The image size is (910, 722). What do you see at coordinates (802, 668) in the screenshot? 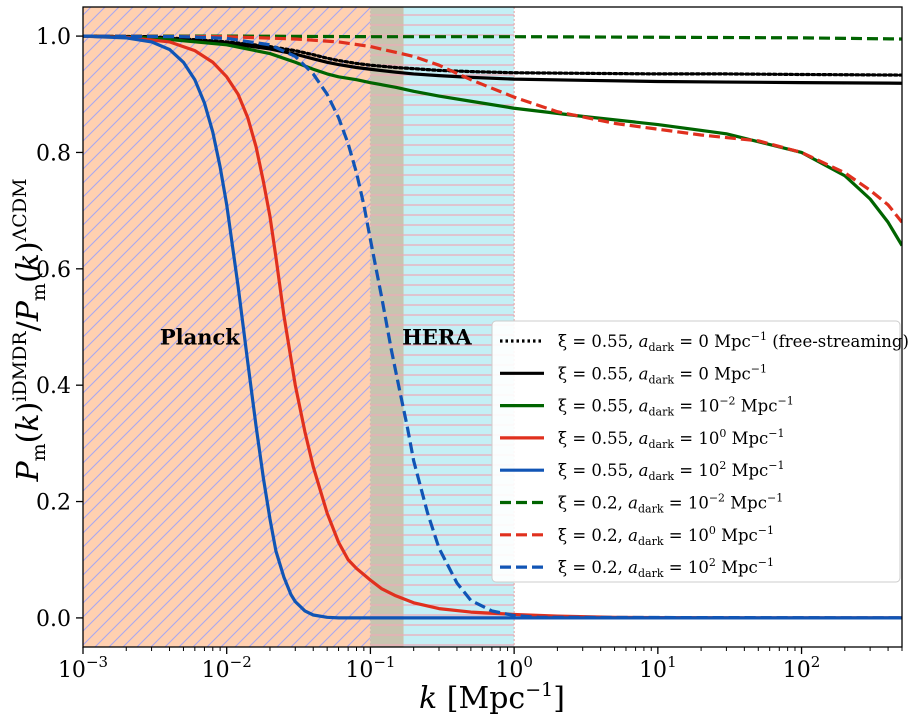
I see `x-tick-label: 10²` at bounding box center [802, 668].